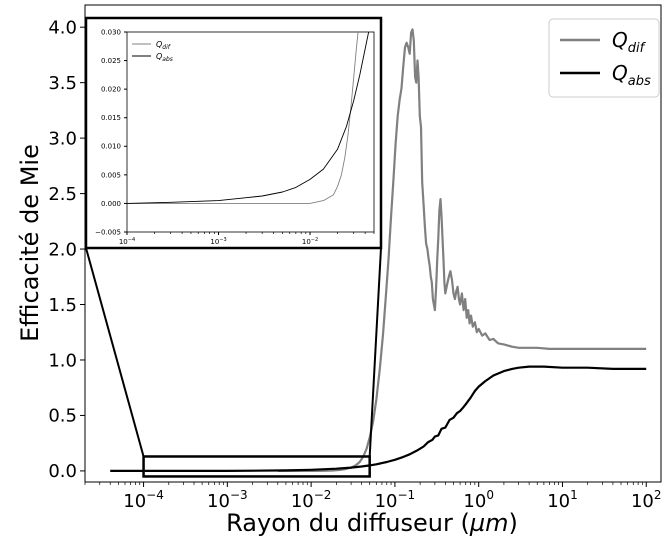  What do you see at coordinates (256, 466) in the screenshot?
I see `zoom-region-box` at bounding box center [256, 466].